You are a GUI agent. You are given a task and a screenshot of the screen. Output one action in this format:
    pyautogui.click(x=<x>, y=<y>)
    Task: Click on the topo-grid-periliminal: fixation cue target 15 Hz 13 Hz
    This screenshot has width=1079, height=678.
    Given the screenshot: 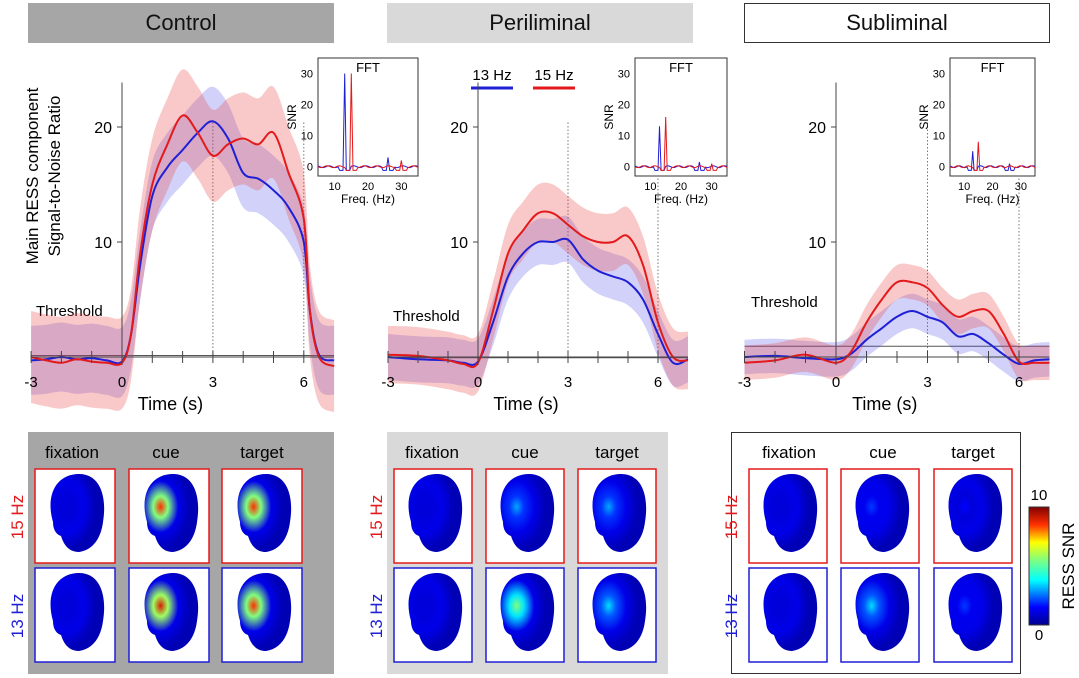 What is the action you would take?
    pyautogui.click(x=512, y=553)
    